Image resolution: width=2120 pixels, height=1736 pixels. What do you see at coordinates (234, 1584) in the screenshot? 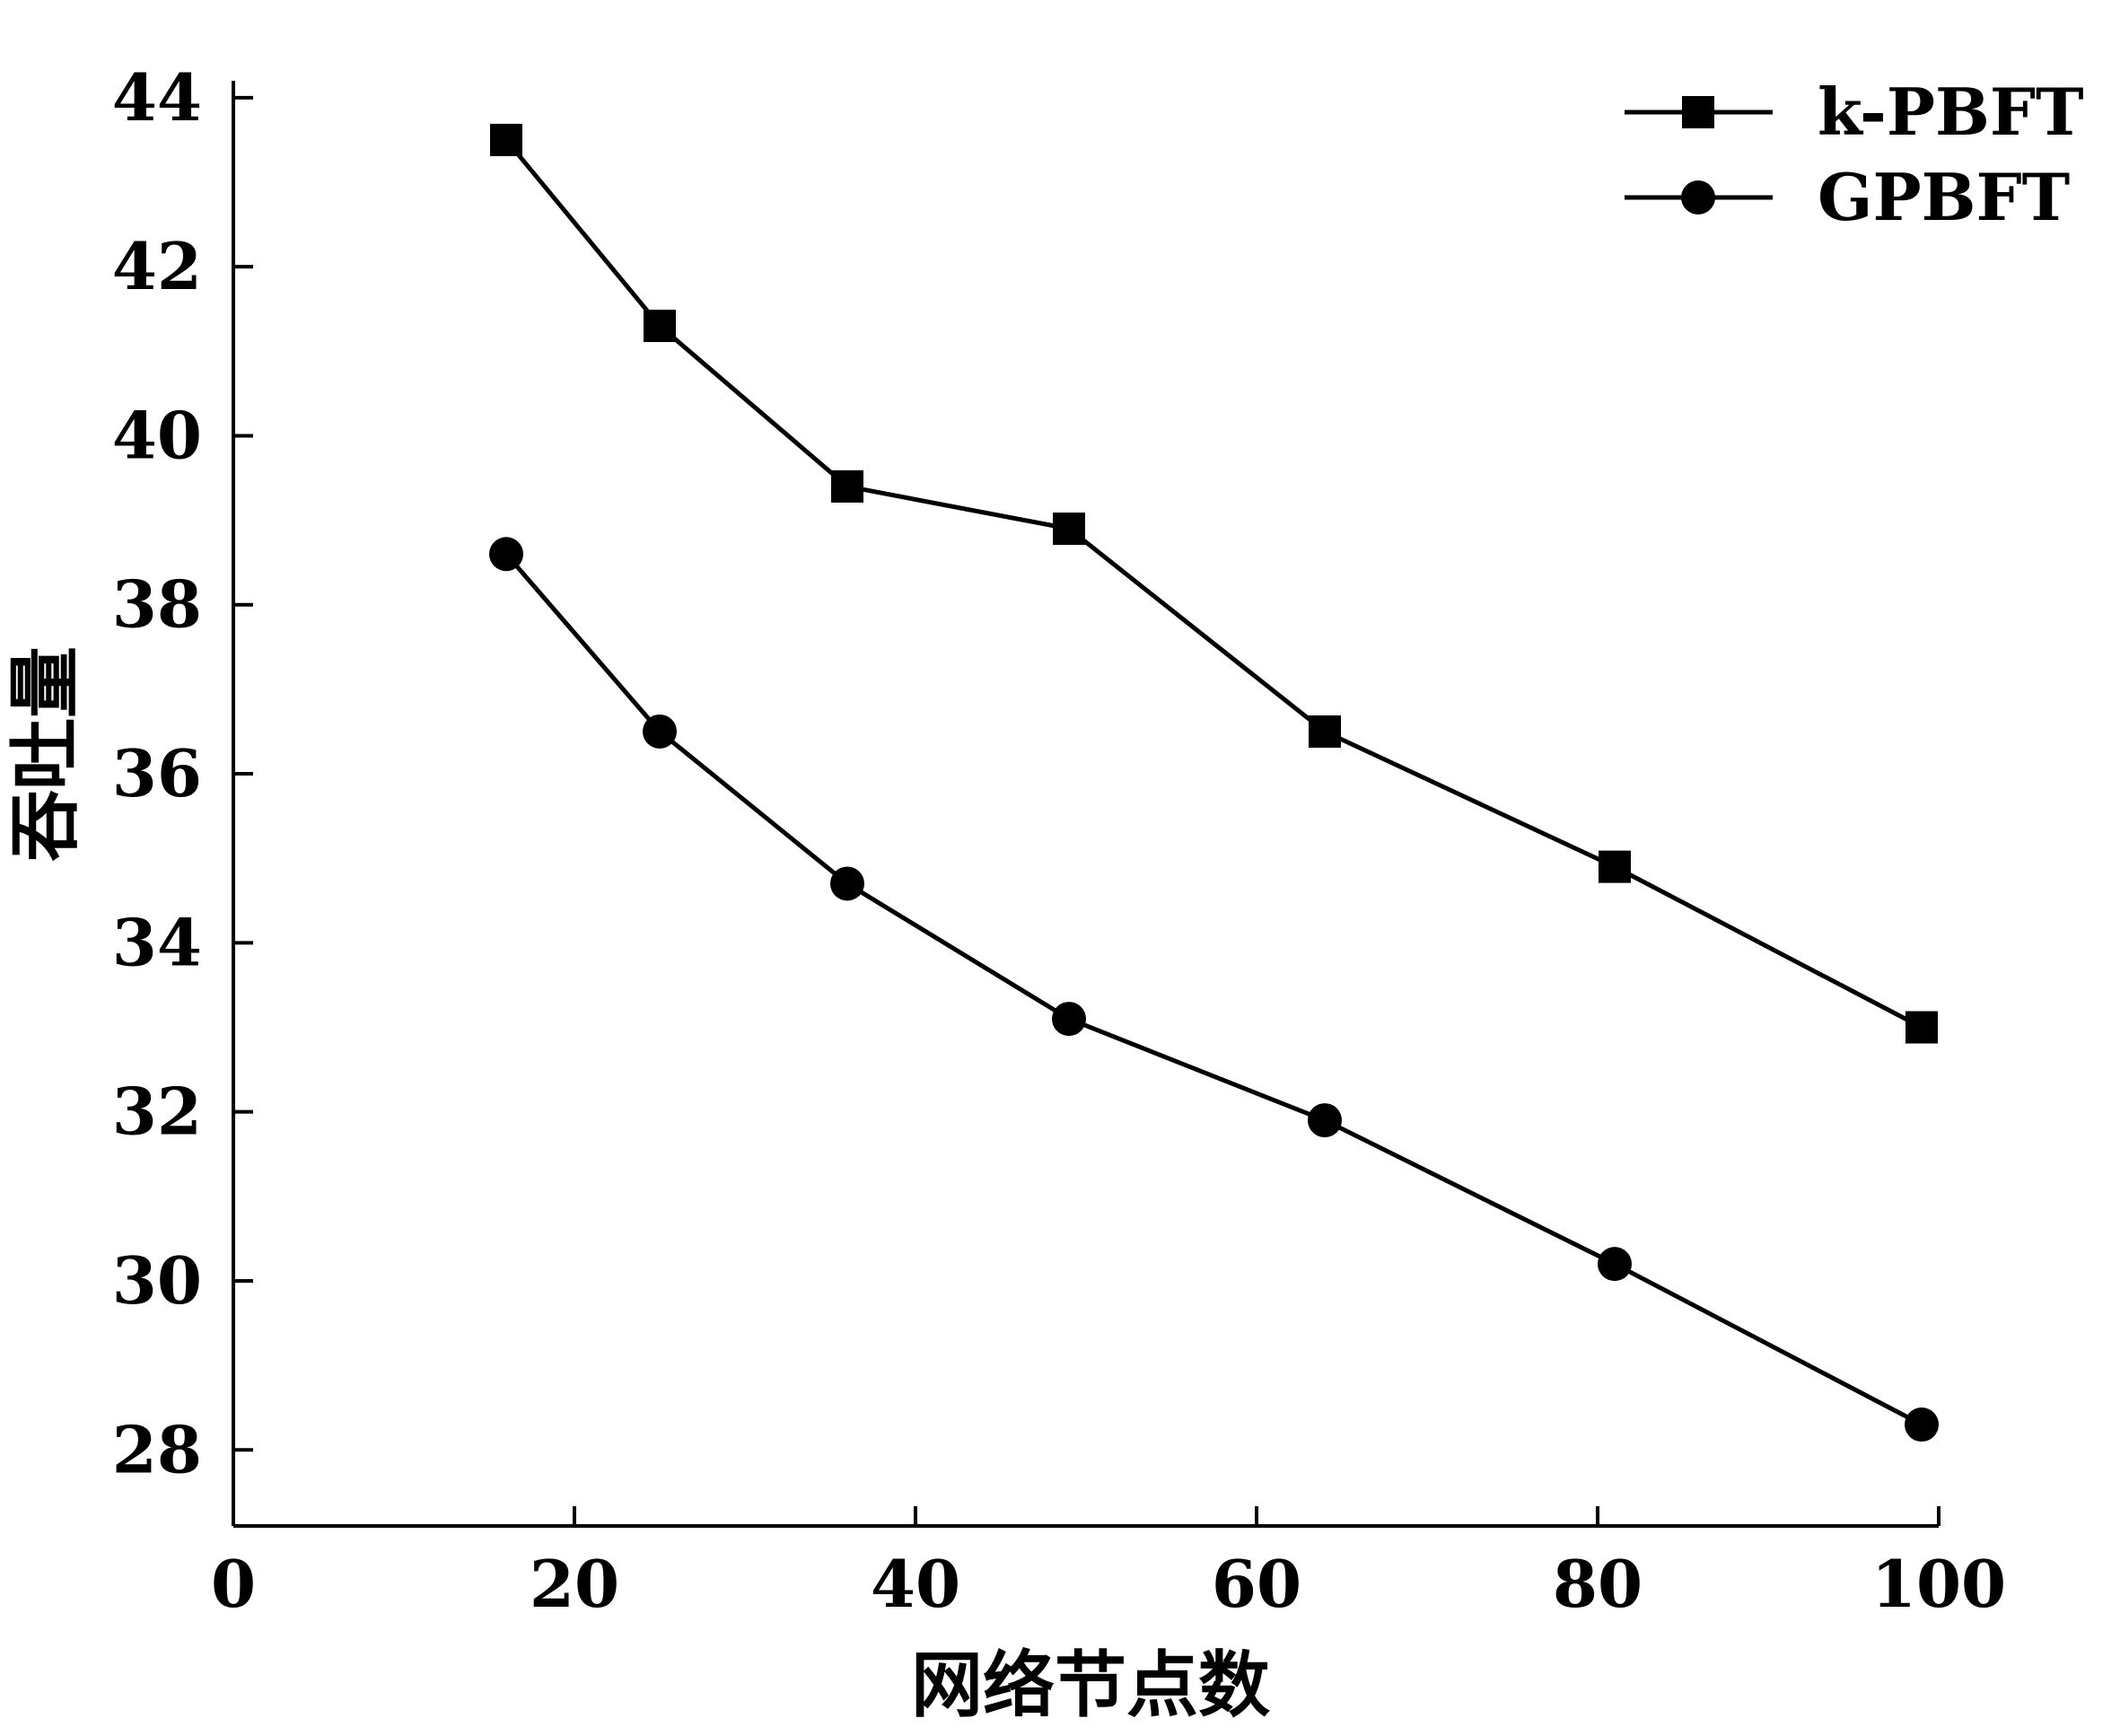
I see `x-tick-label: 0` at bounding box center [234, 1584].